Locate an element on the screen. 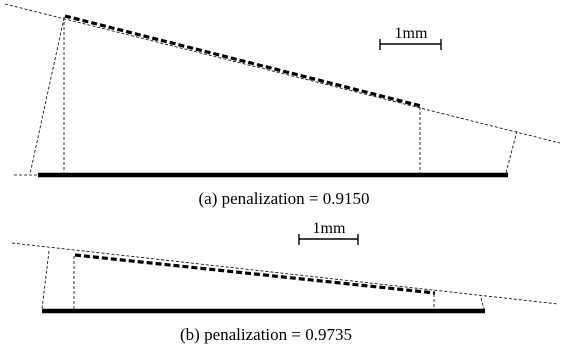  panel-a-right-slant is located at coordinates (511, 152).